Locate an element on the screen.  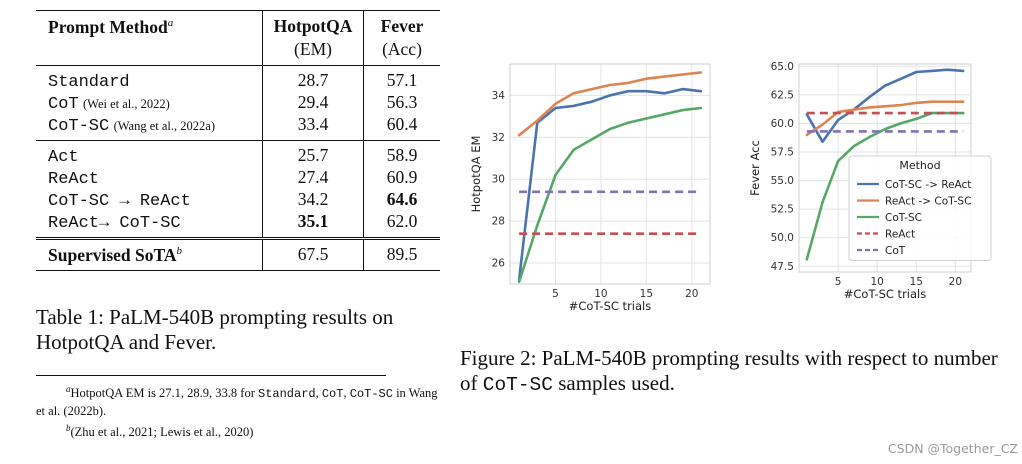
fever-value-best: 64.6 is located at coordinates (401, 200).